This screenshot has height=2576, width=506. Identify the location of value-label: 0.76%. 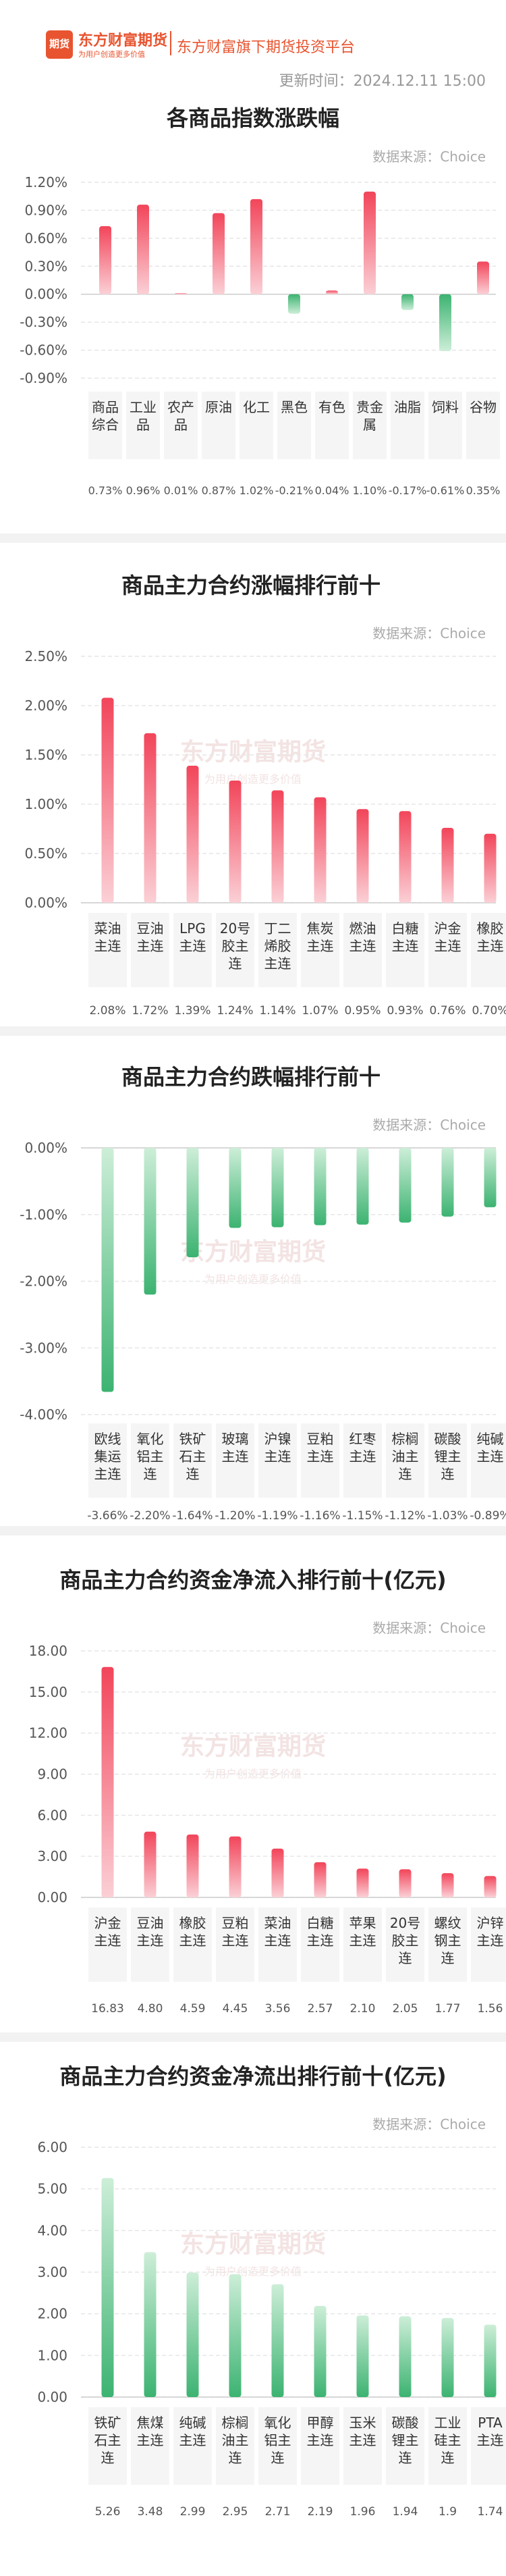
(447, 1011).